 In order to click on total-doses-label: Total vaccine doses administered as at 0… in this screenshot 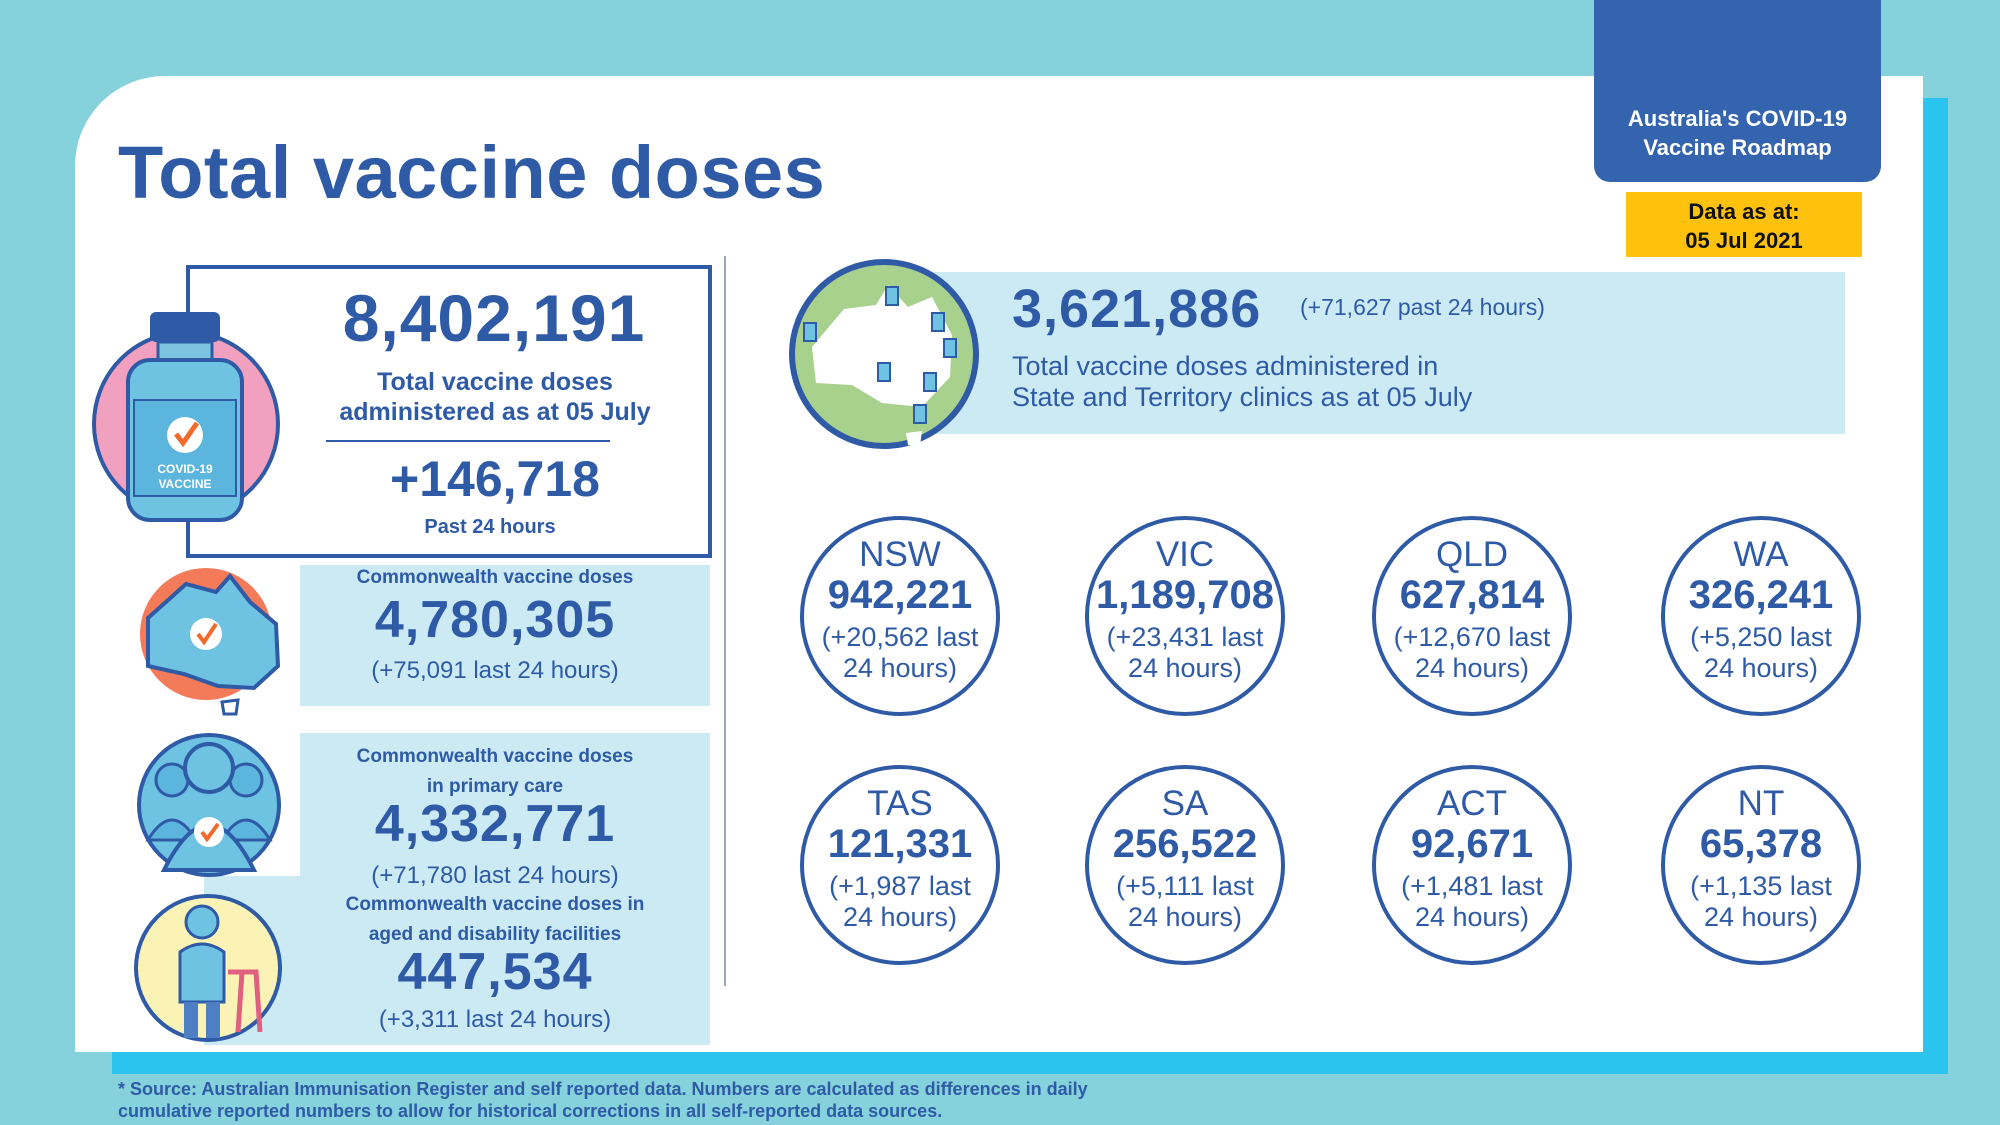, I will do `click(495, 397)`.